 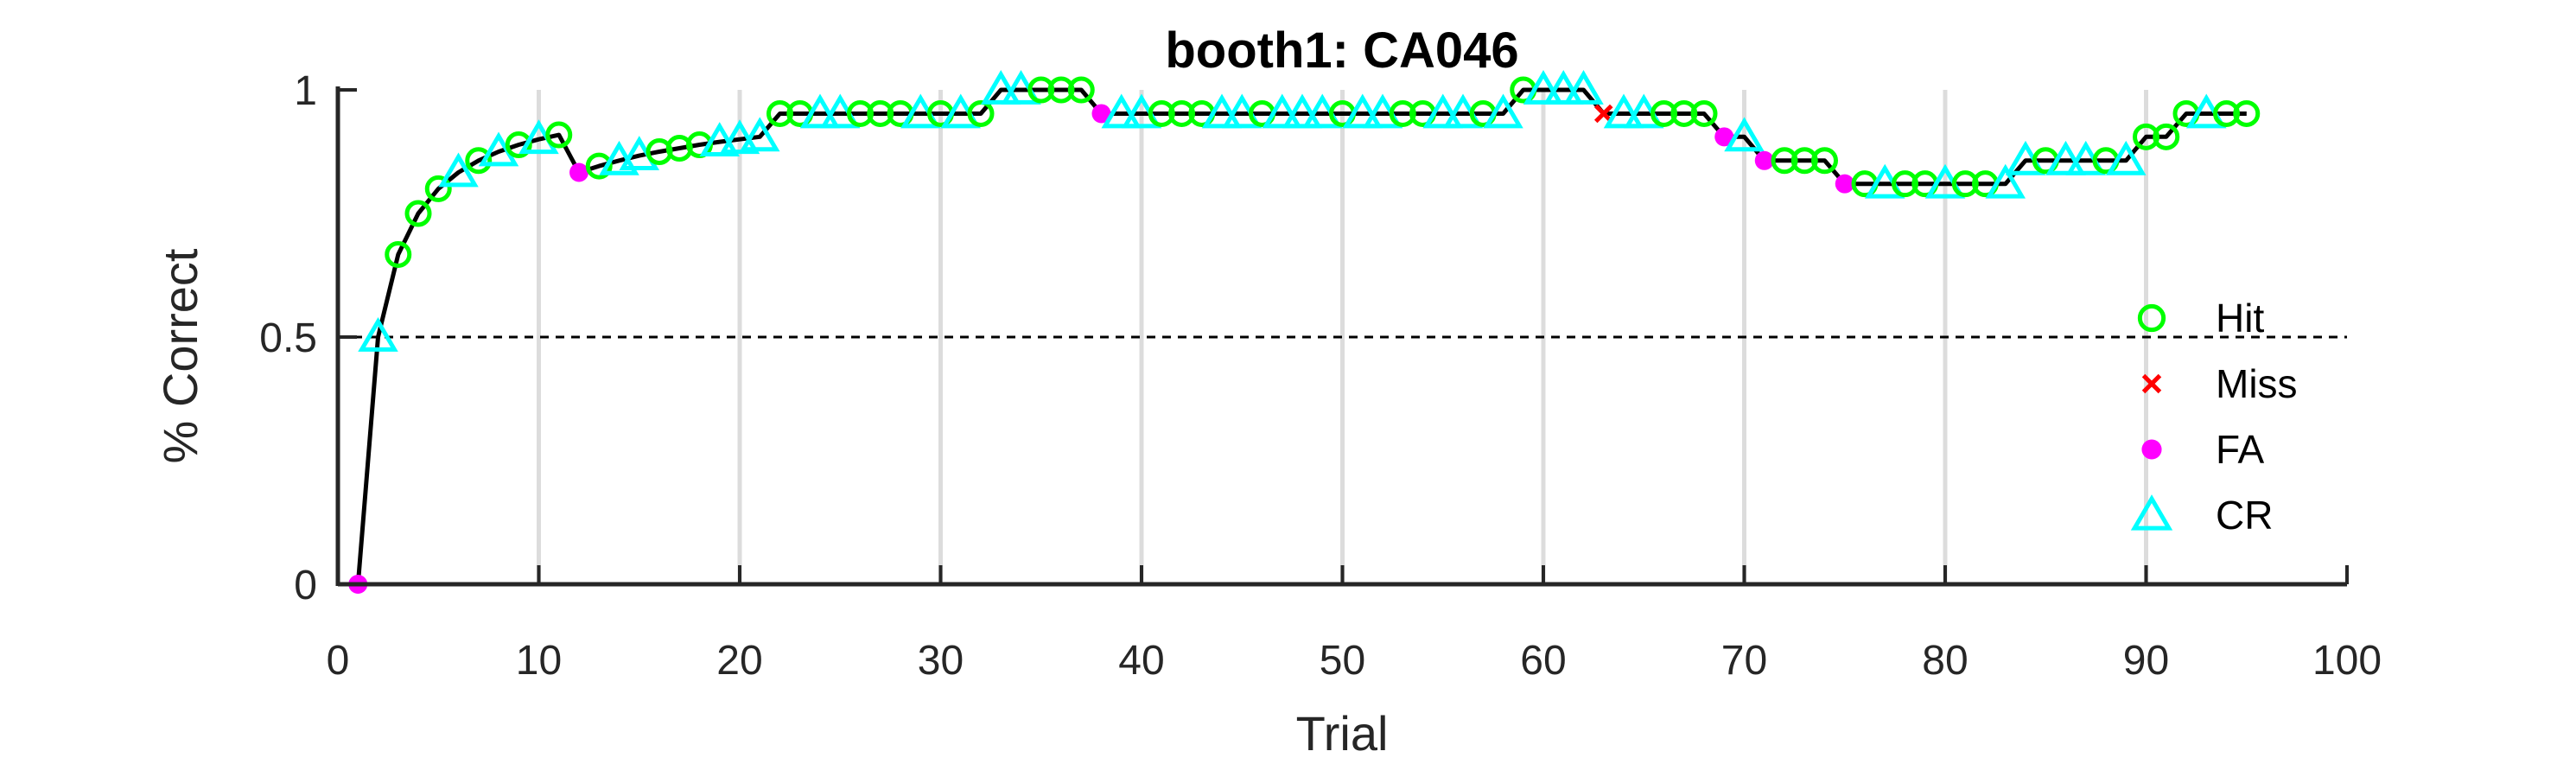 What do you see at coordinates (941, 661) in the screenshot?
I see `x-tick-label: 30` at bounding box center [941, 661].